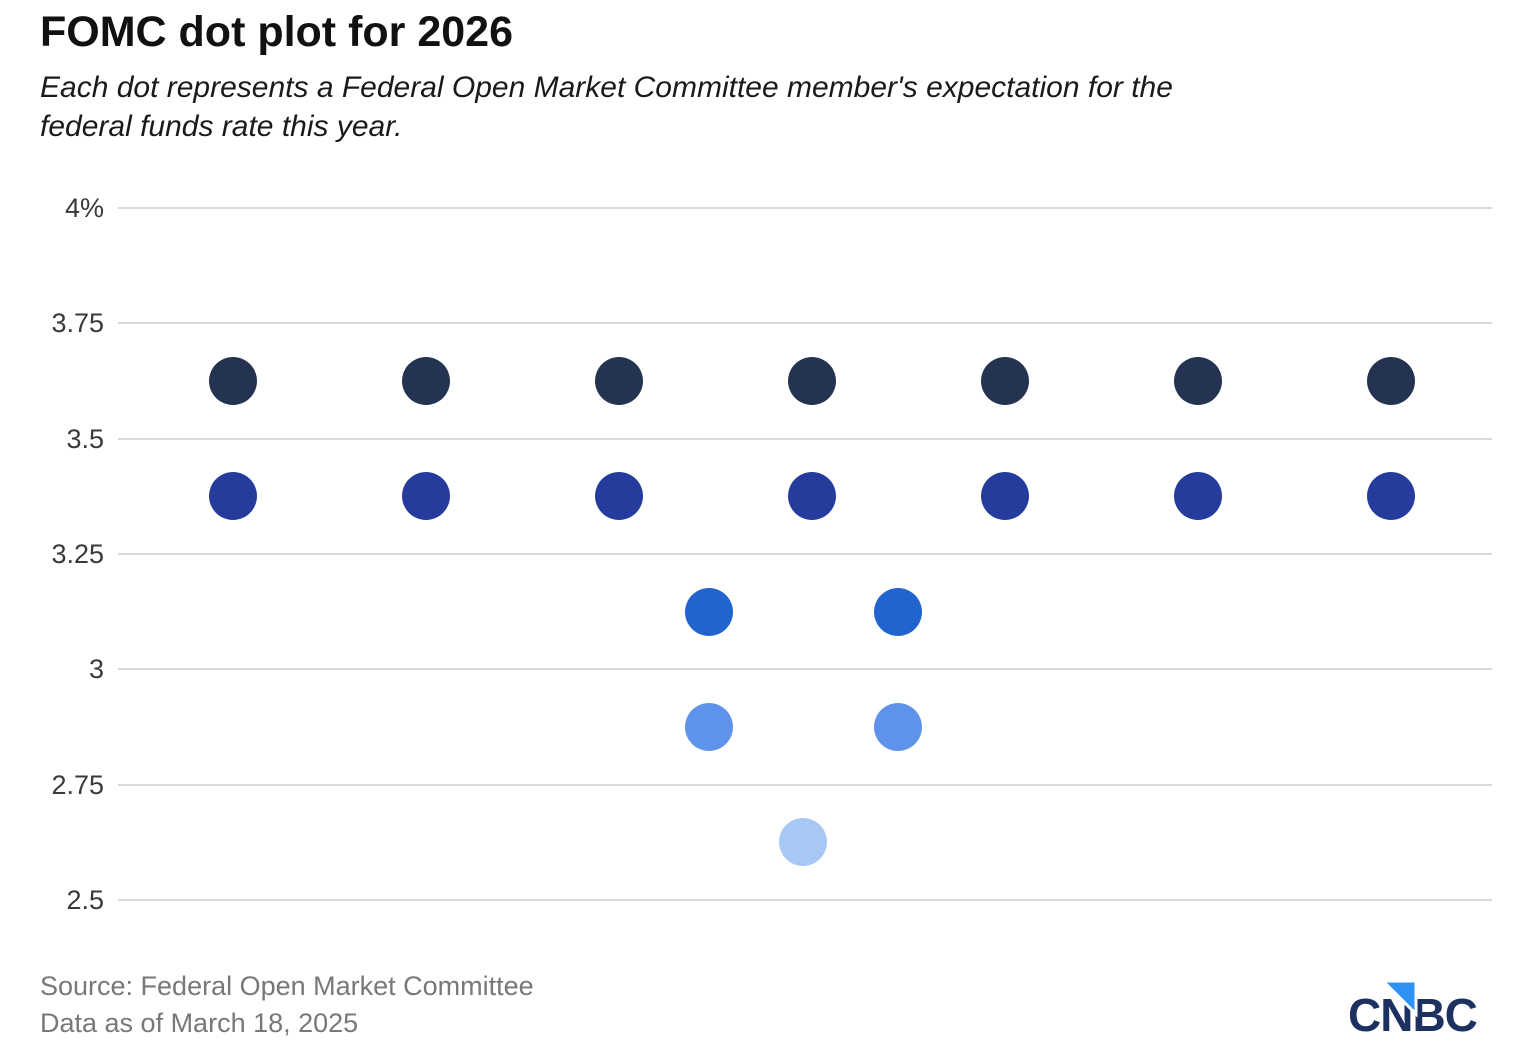 This screenshot has width=1534, height=1062. Describe the element at coordinates (77, 784) in the screenshot. I see `y-tick-label: 2.75` at that location.